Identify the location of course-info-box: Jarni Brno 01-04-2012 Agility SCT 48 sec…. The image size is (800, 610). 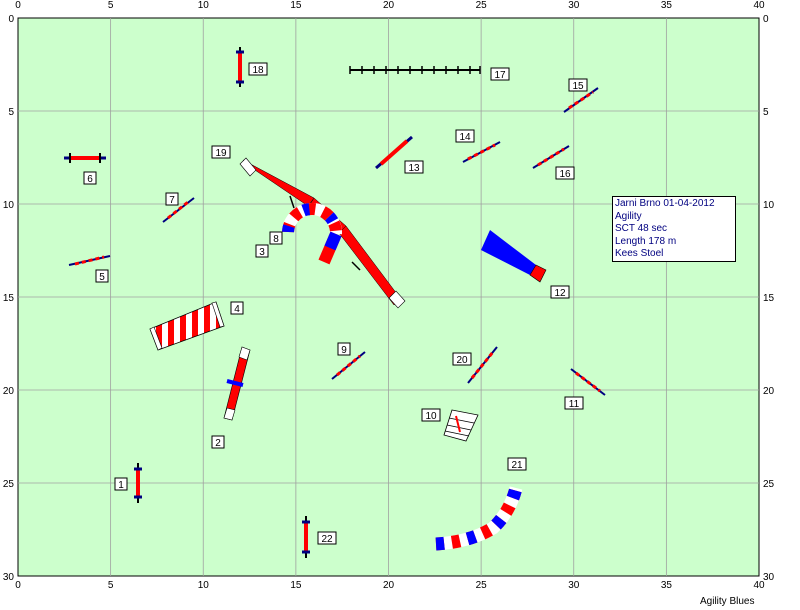
(674, 229).